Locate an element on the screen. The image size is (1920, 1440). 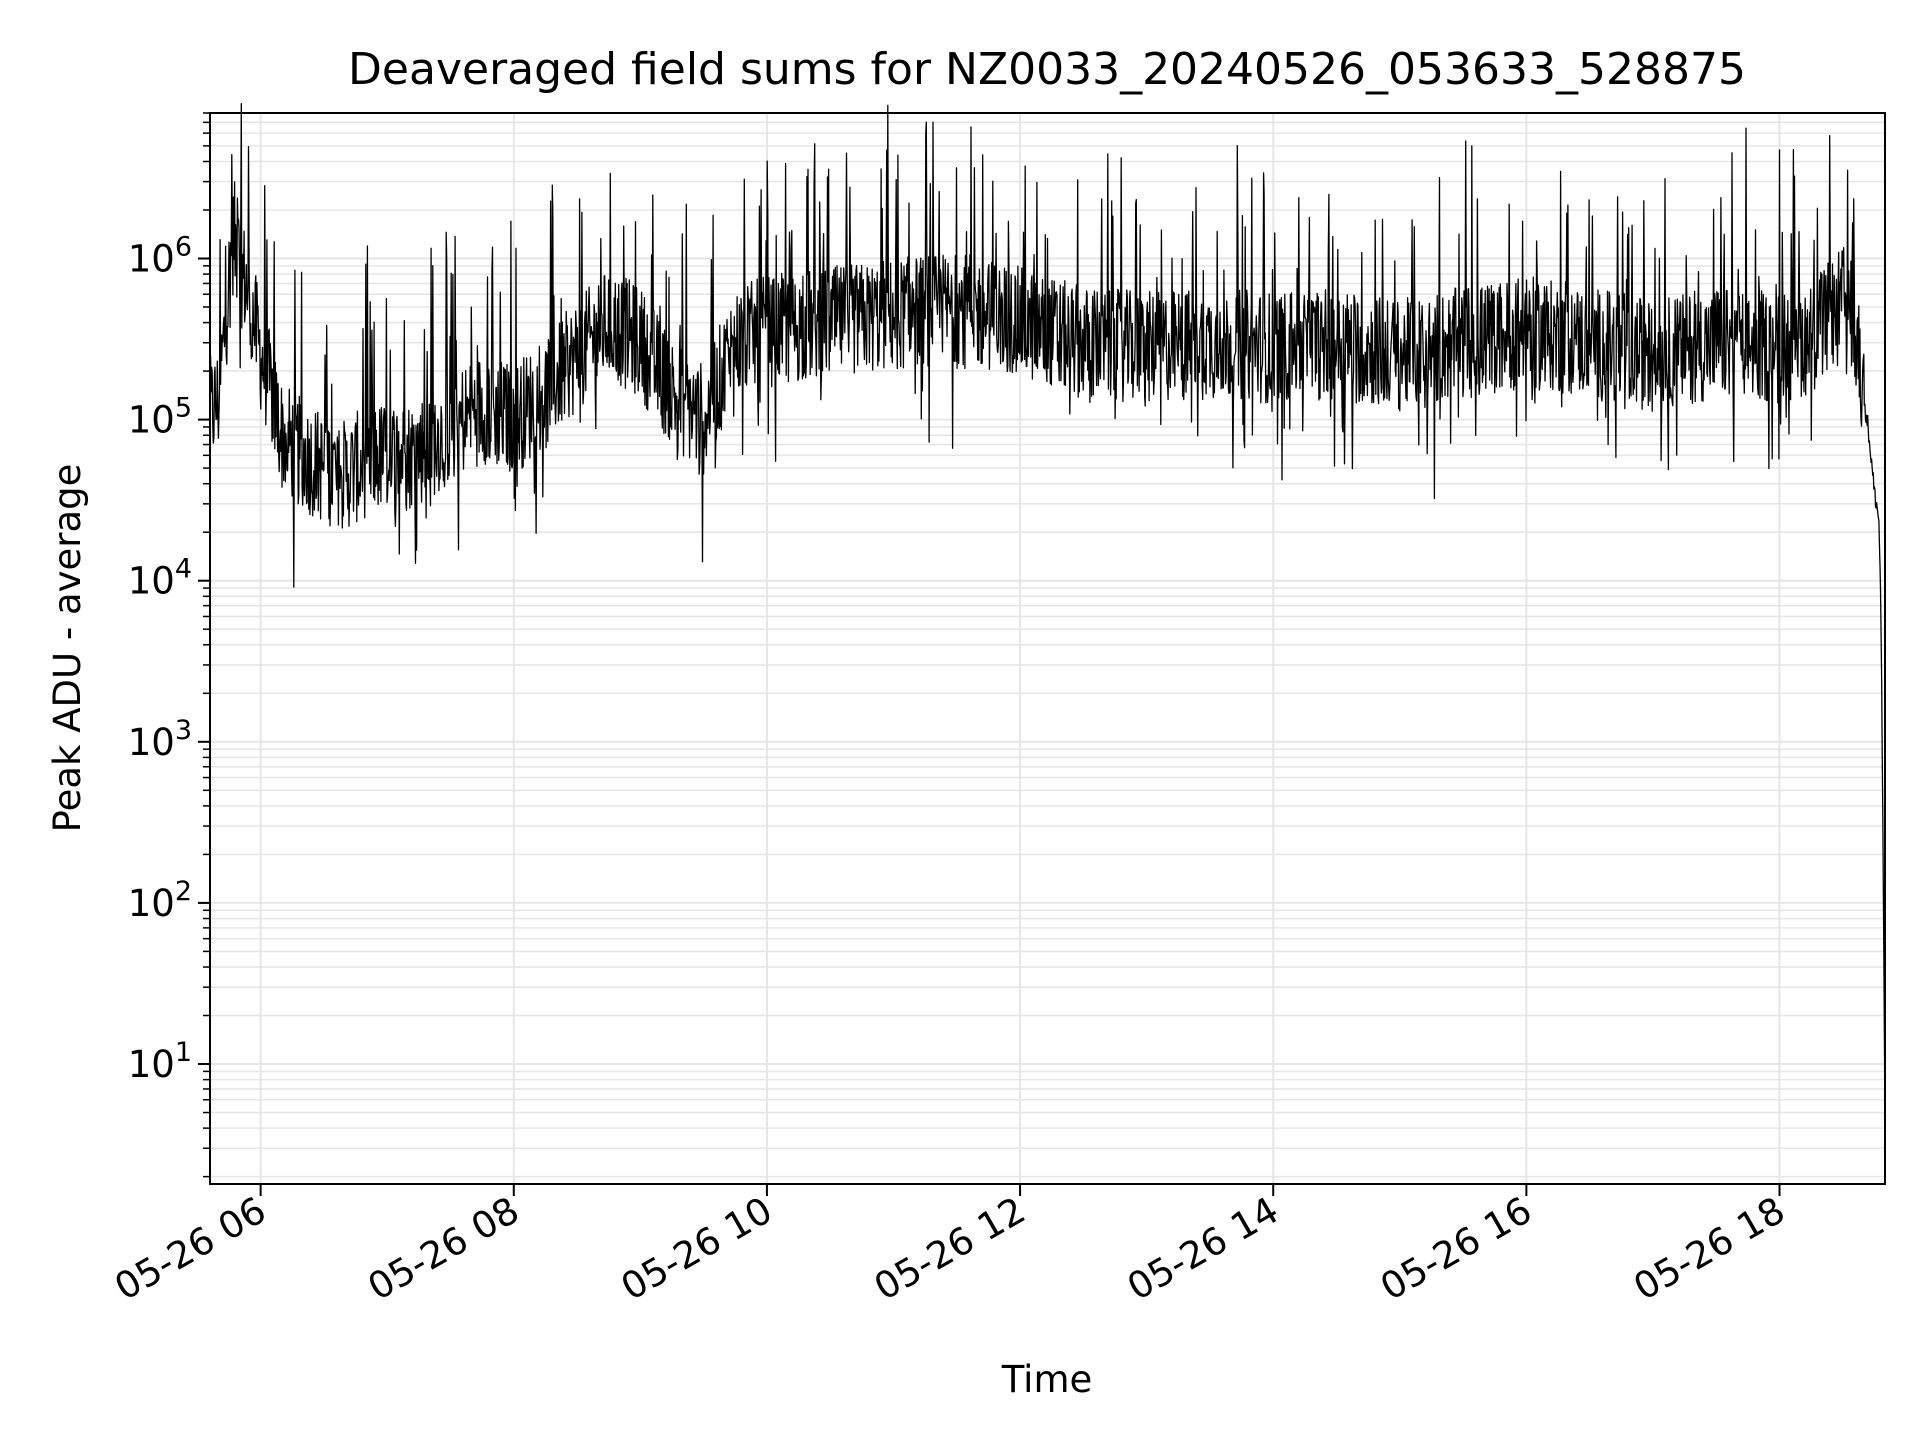
y-axis-label: Peak ADU - average is located at coordinates (67, 648).